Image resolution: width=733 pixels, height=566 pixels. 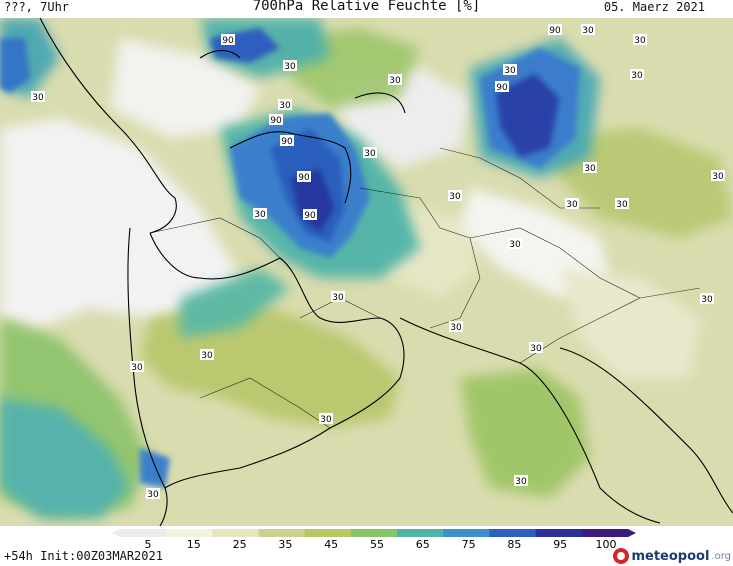 I want to click on color-legend-tick-label: 15, so click(x=194, y=544).